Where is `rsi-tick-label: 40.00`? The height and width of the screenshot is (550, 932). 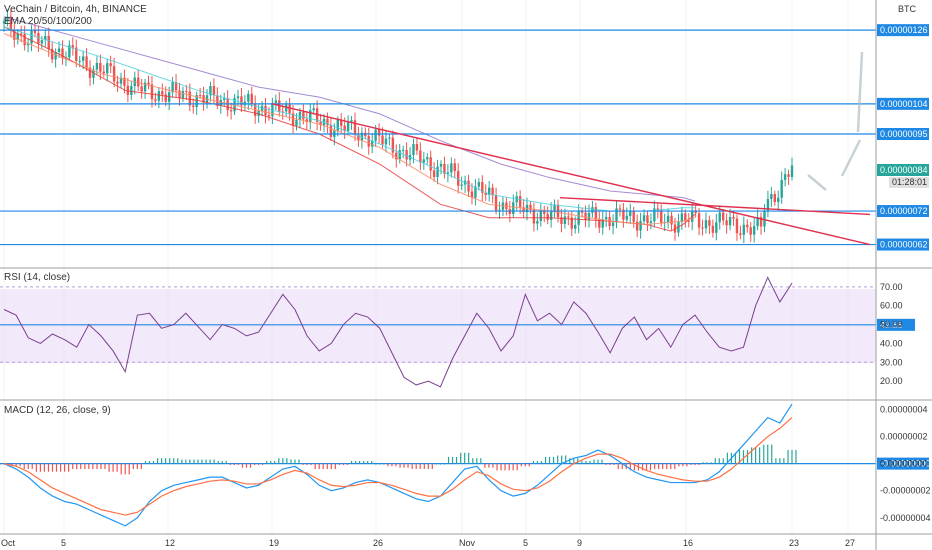 rsi-tick-label: 40.00 is located at coordinates (891, 343).